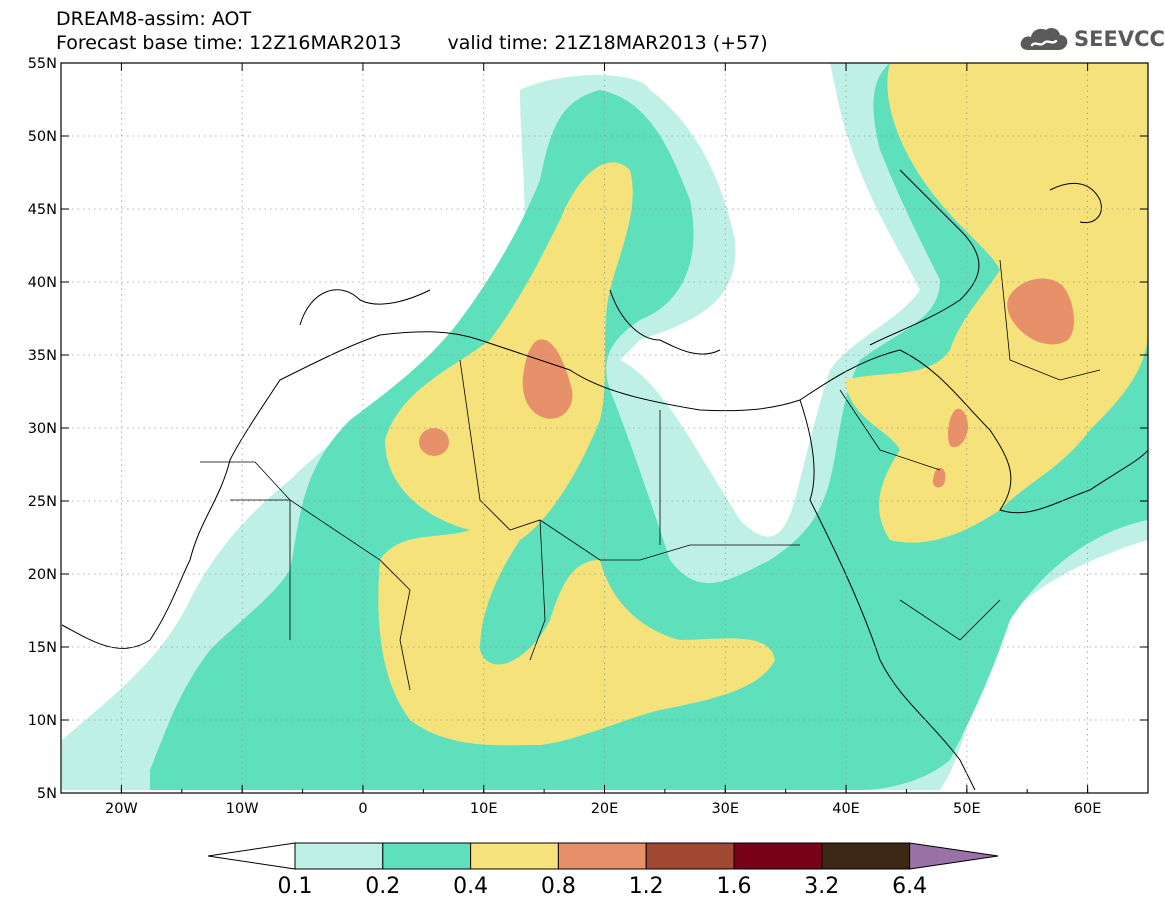 This screenshot has height=905, width=1165. I want to click on lat-tick-label: 35N, so click(42, 356).